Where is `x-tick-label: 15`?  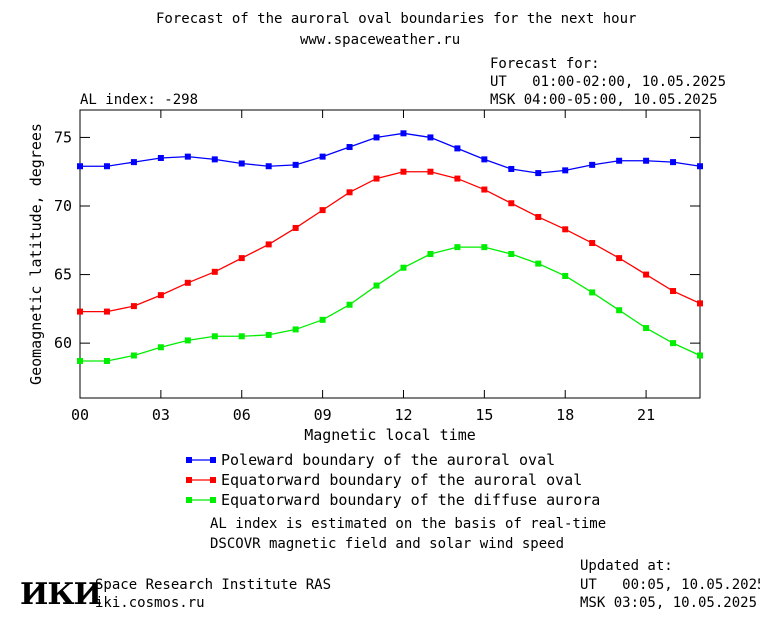 x-tick-label: 15 is located at coordinates (484, 415).